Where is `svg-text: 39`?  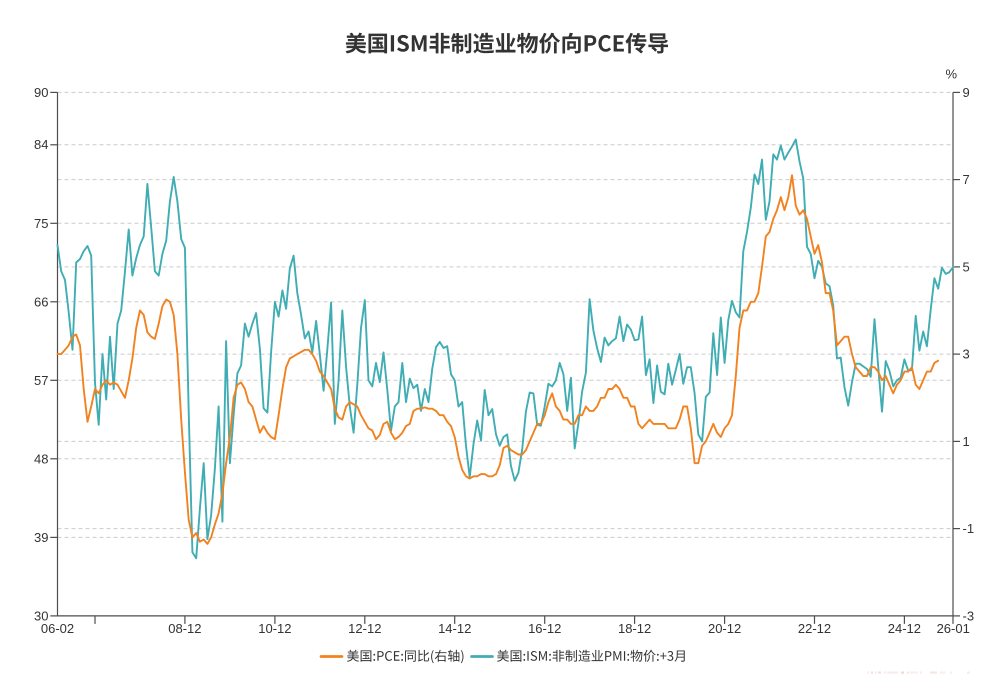
svg-text: 39 is located at coordinates (41, 537).